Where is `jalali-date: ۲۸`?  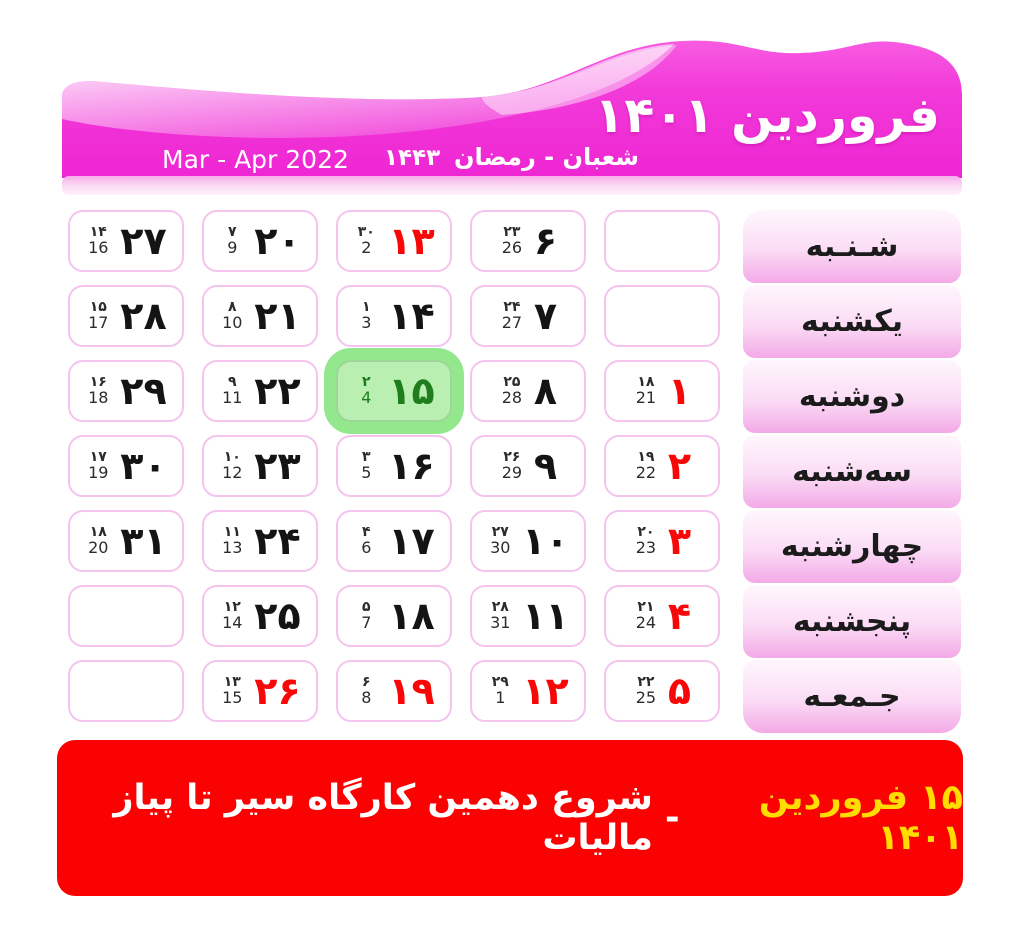
jalali-date: ۲۸ is located at coordinates (143, 316).